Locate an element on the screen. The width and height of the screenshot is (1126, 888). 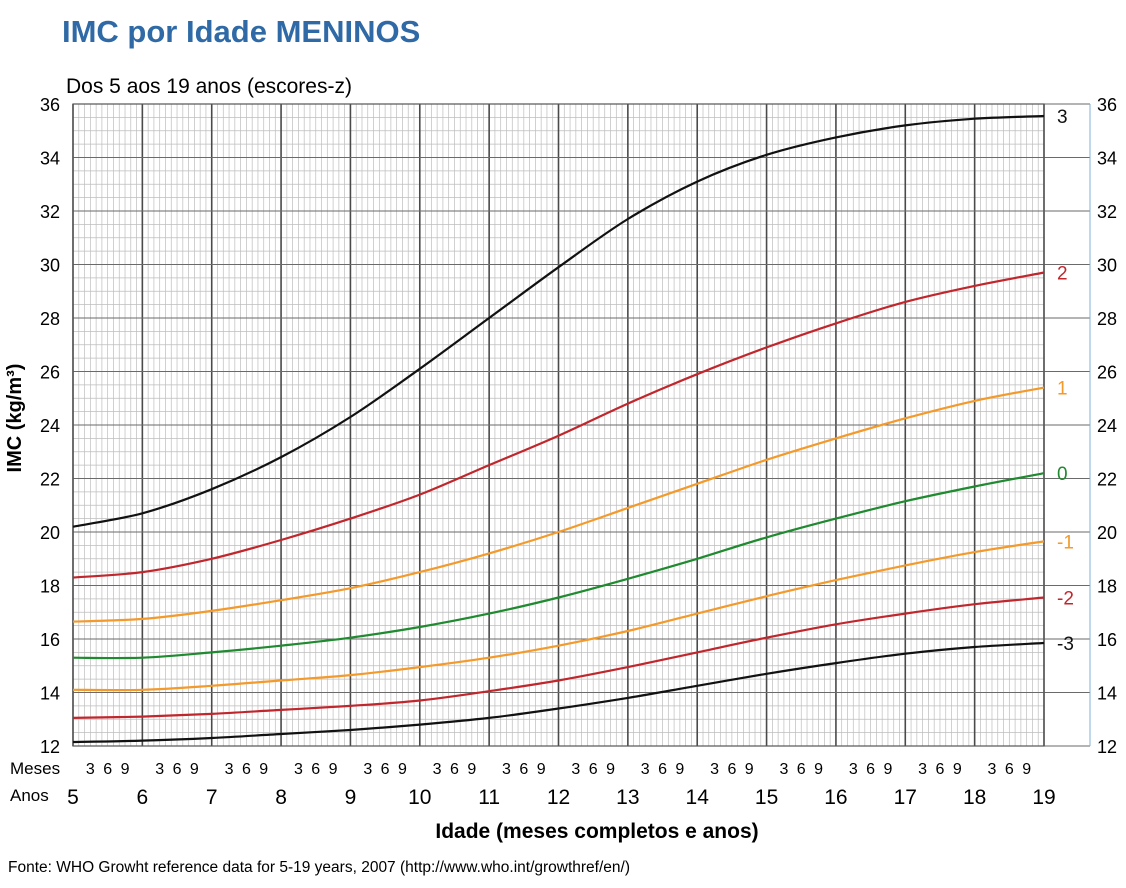
page-title: IMC por Idade MENINOS is located at coordinates (241, 31).